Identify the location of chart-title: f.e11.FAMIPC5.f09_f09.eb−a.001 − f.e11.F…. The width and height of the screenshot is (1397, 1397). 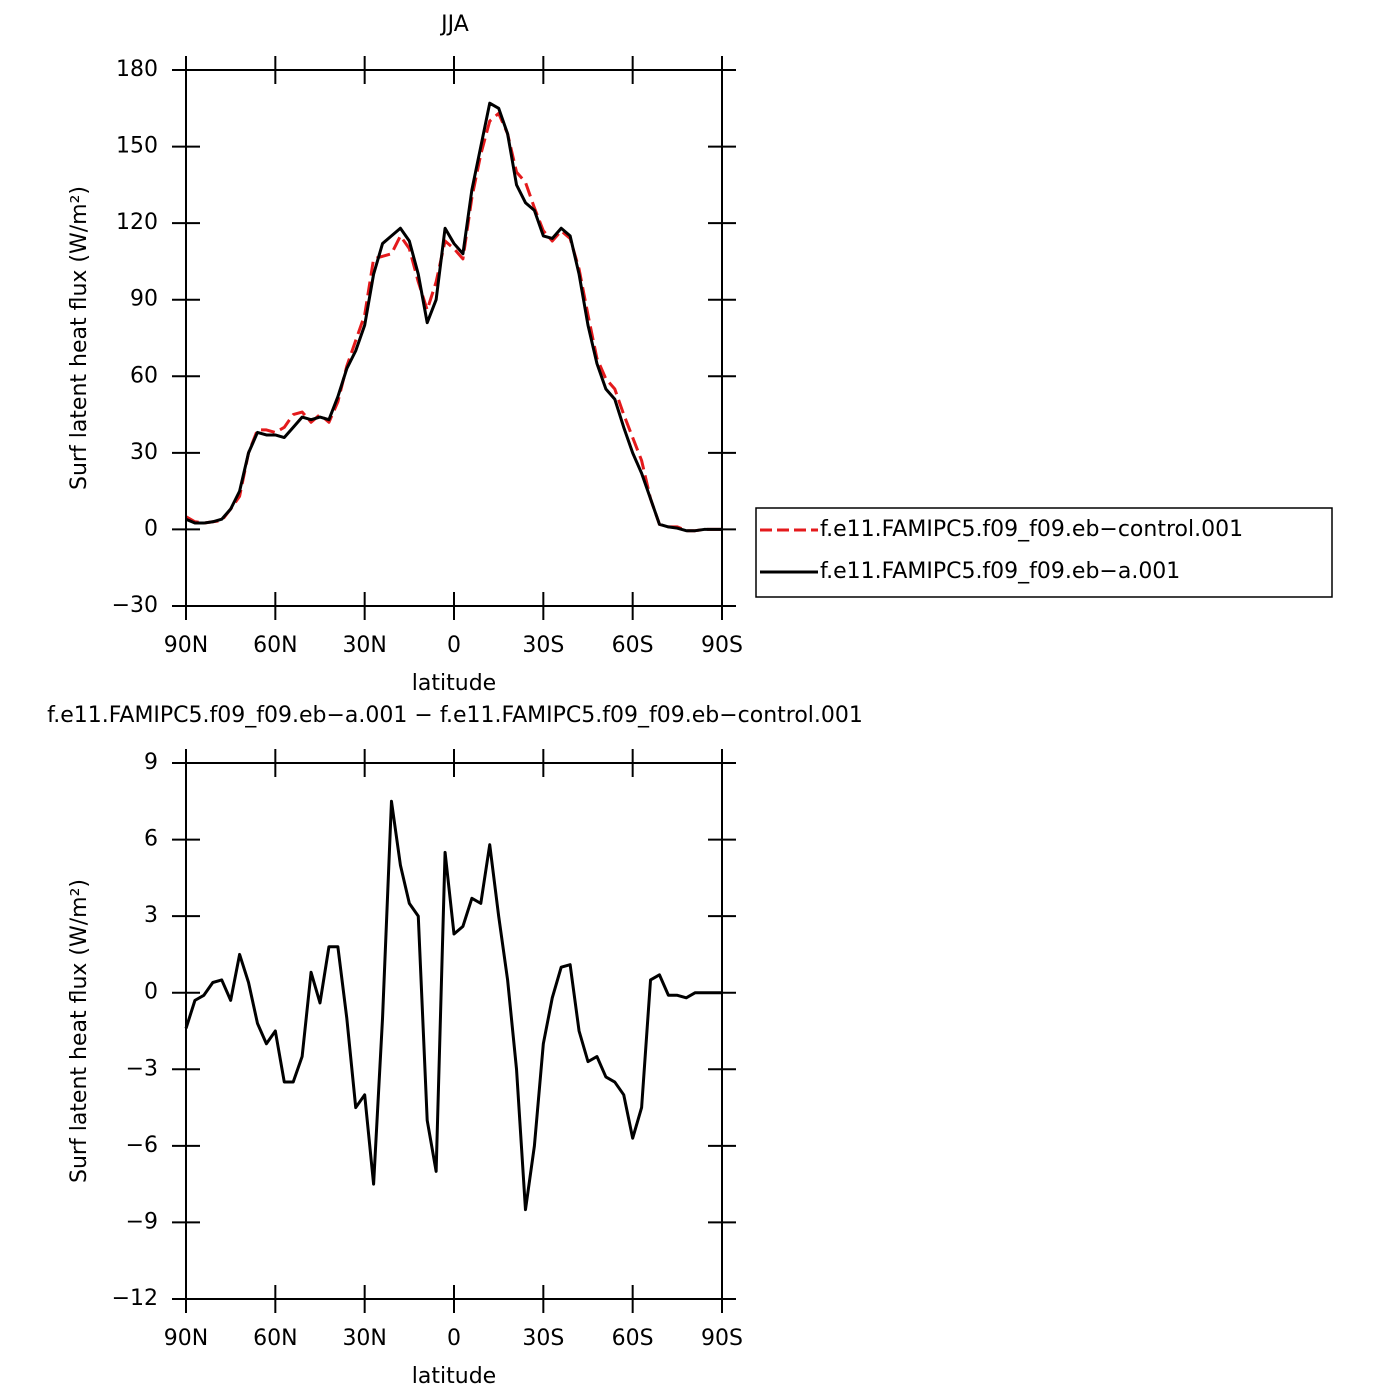
(455, 715).